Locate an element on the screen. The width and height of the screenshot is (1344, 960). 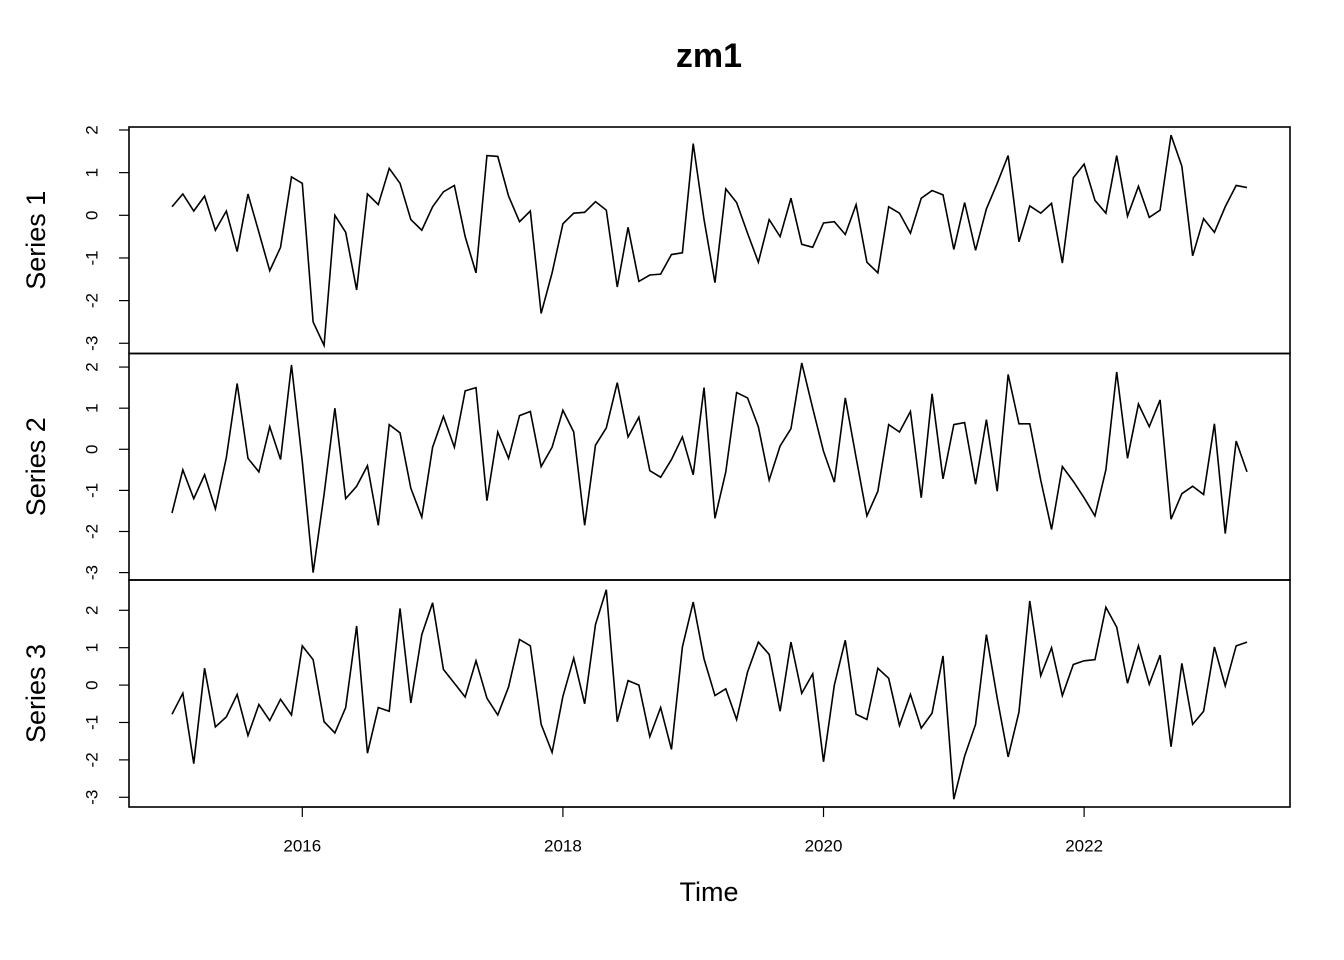
y-axis-label: Series 3 is located at coordinates (36, 693).